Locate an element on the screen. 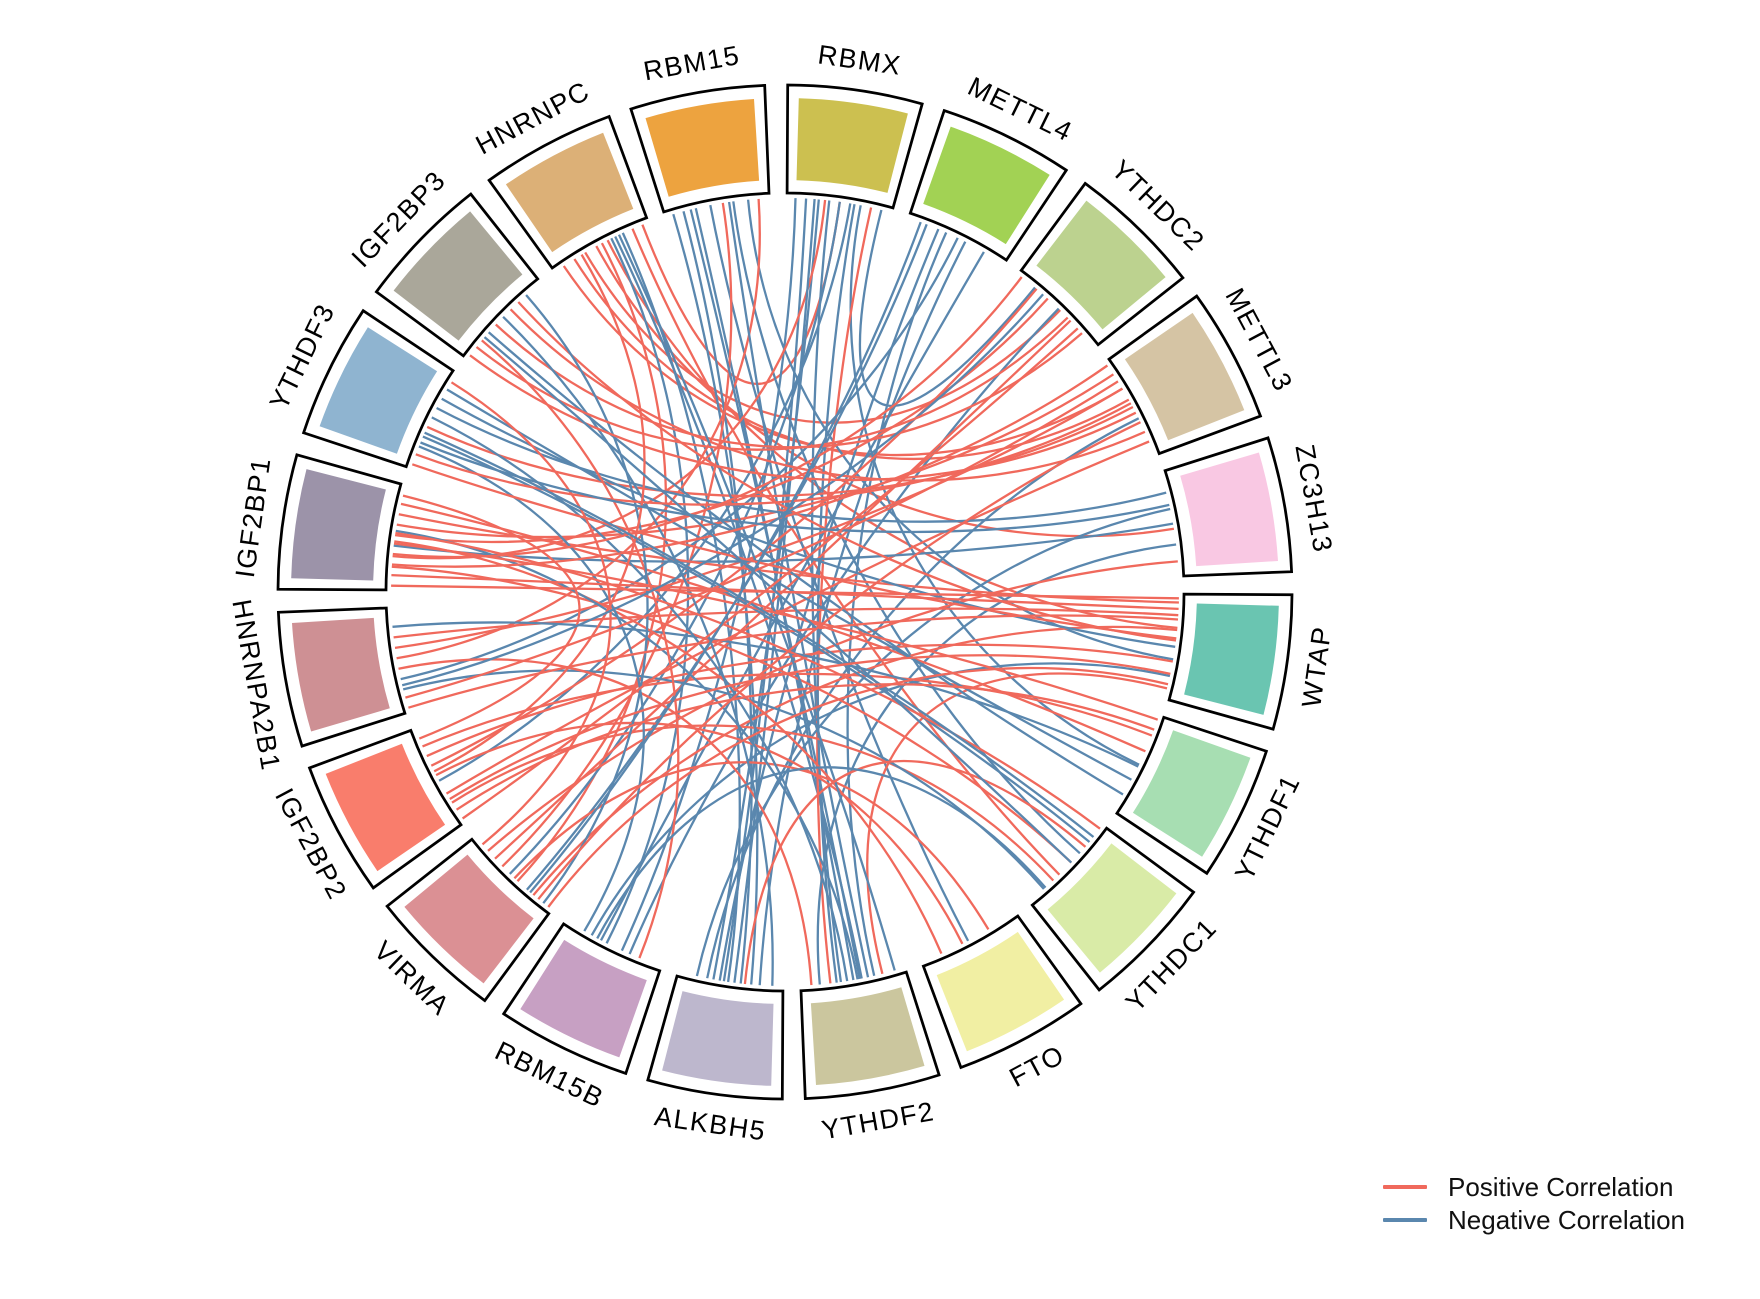 This screenshot has width=1760, height=1299. positive-correlation-link-RBM15-HNRNPA2B1 is located at coordinates (578, 429).